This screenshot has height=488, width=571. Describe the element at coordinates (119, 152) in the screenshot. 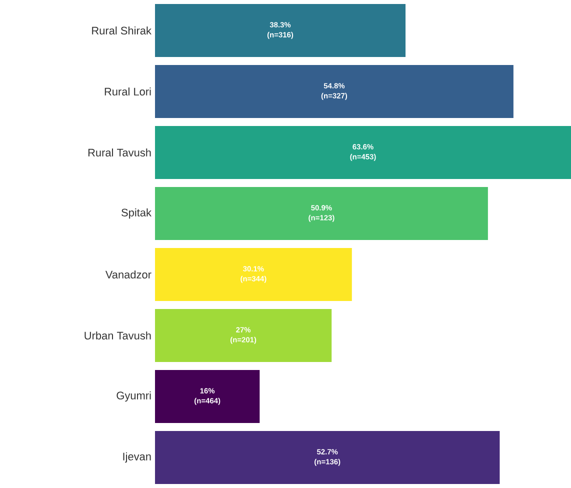

I see `y-tick-label: Rural Tavush` at that location.